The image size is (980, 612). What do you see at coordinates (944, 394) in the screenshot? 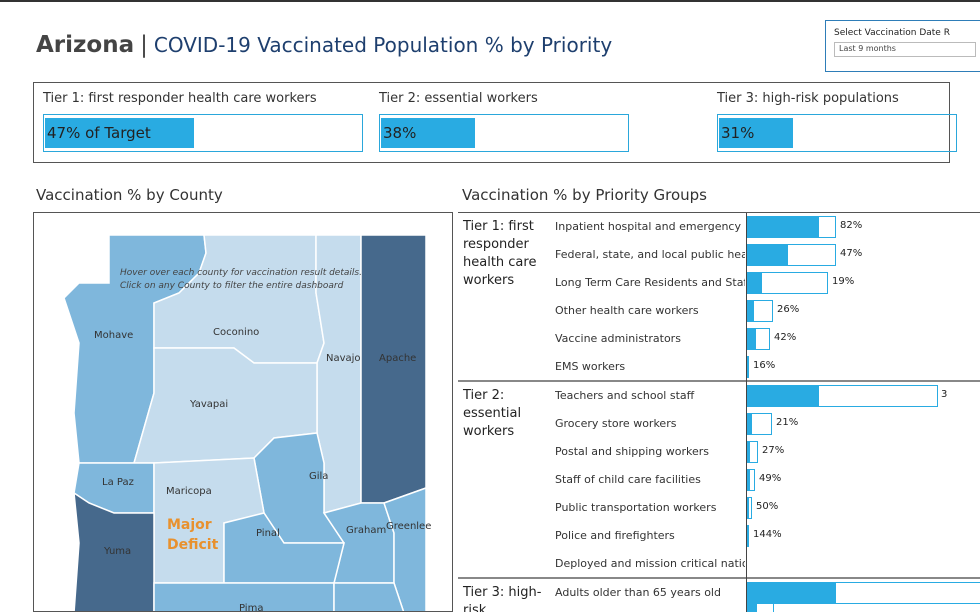
I see `row-pct: 3` at bounding box center [944, 394].